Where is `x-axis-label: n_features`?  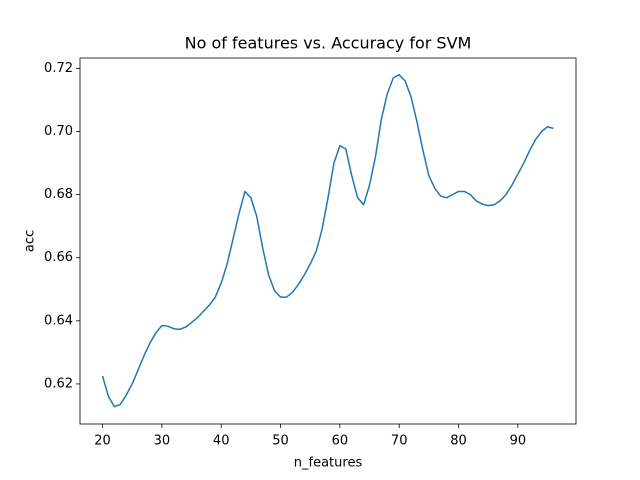
x-axis-label: n_features is located at coordinates (328, 463).